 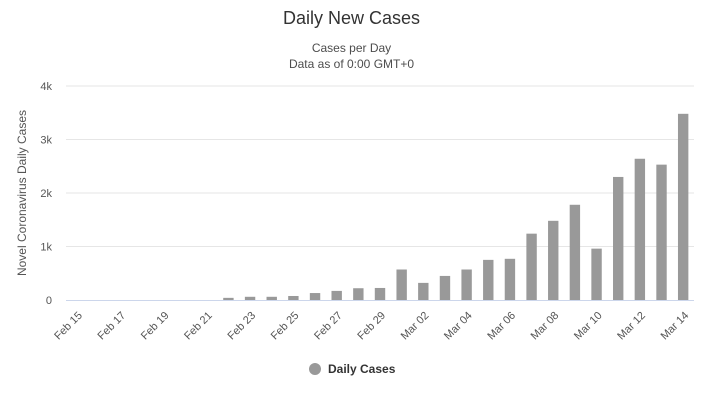 I want to click on y-tick-label: 0, so click(x=49, y=301).